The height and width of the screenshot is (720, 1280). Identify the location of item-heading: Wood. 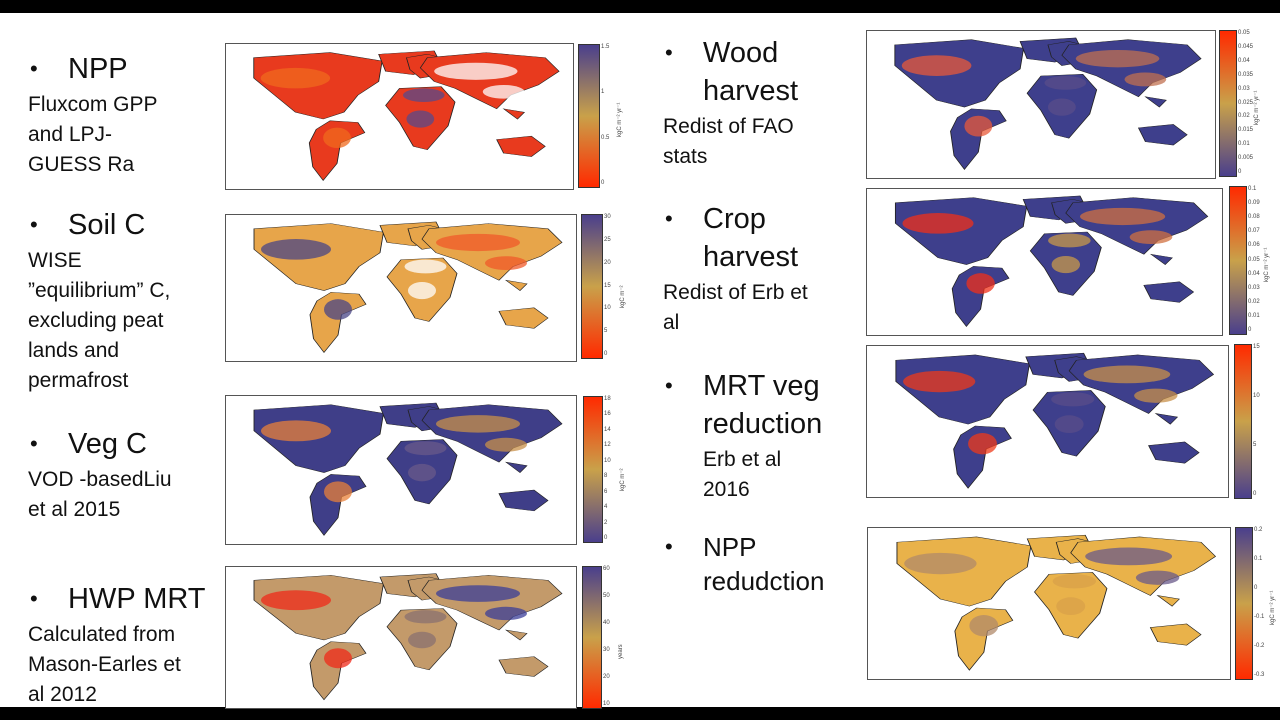
(741, 53).